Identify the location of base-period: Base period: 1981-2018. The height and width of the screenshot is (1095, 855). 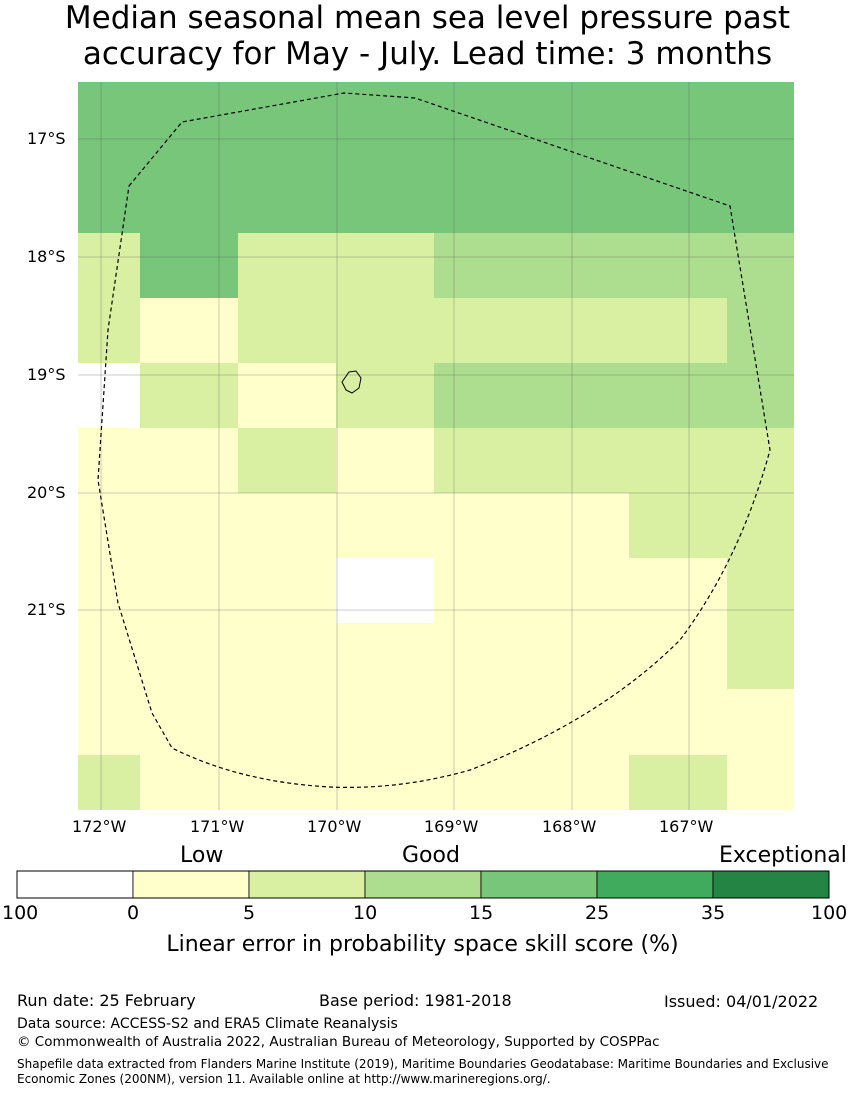
(415, 1000).